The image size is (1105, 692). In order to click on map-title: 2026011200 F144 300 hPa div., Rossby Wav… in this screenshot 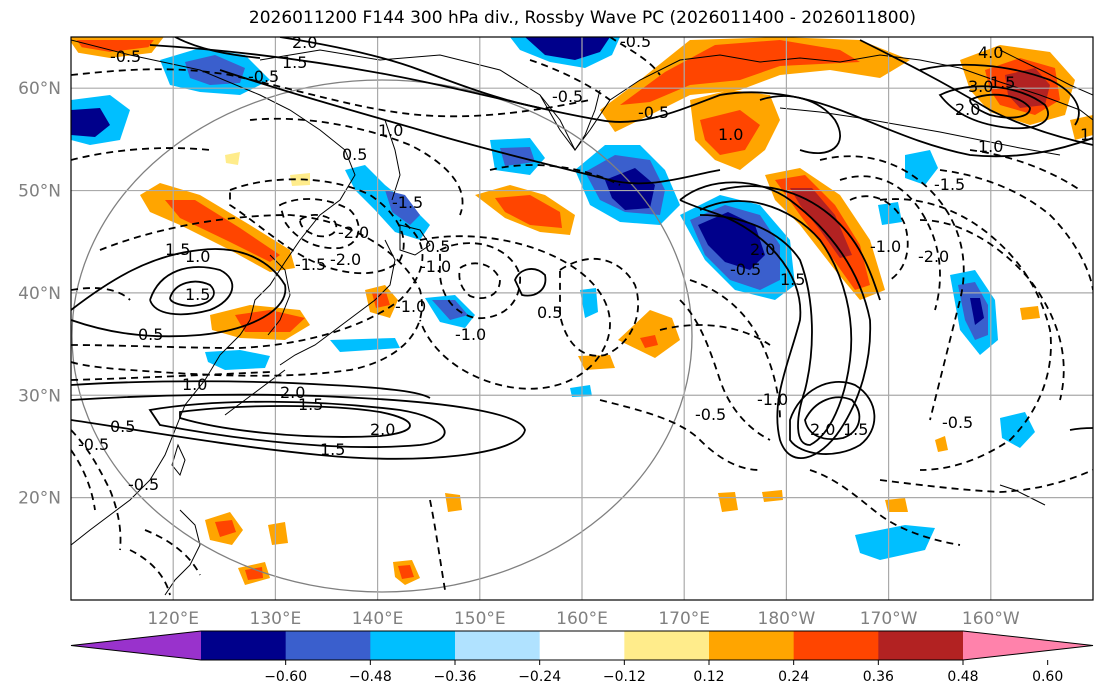, I will do `click(582, 18)`.